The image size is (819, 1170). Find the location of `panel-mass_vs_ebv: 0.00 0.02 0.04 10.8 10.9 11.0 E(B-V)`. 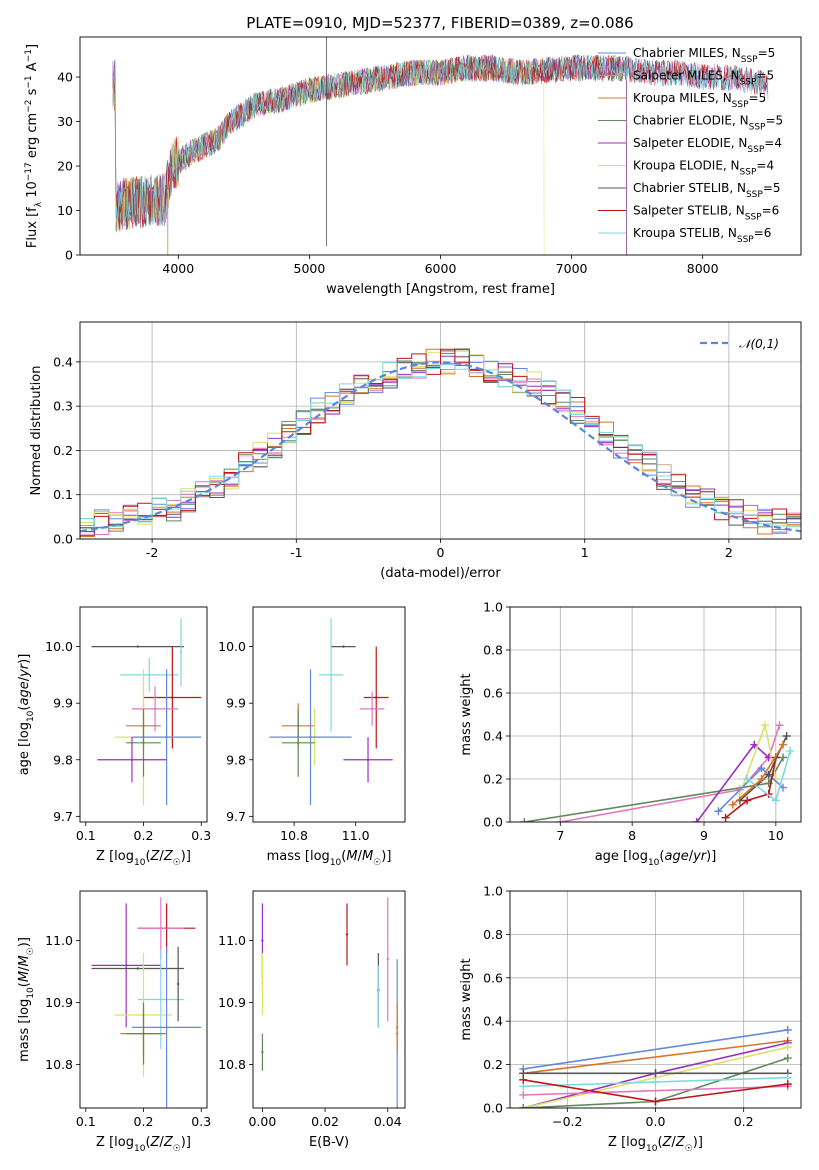

panel-mass_vs_ebv: 0.00 0.02 0.04 10.8 10.9 11.0 E(B-V) is located at coordinates (312, 1020).